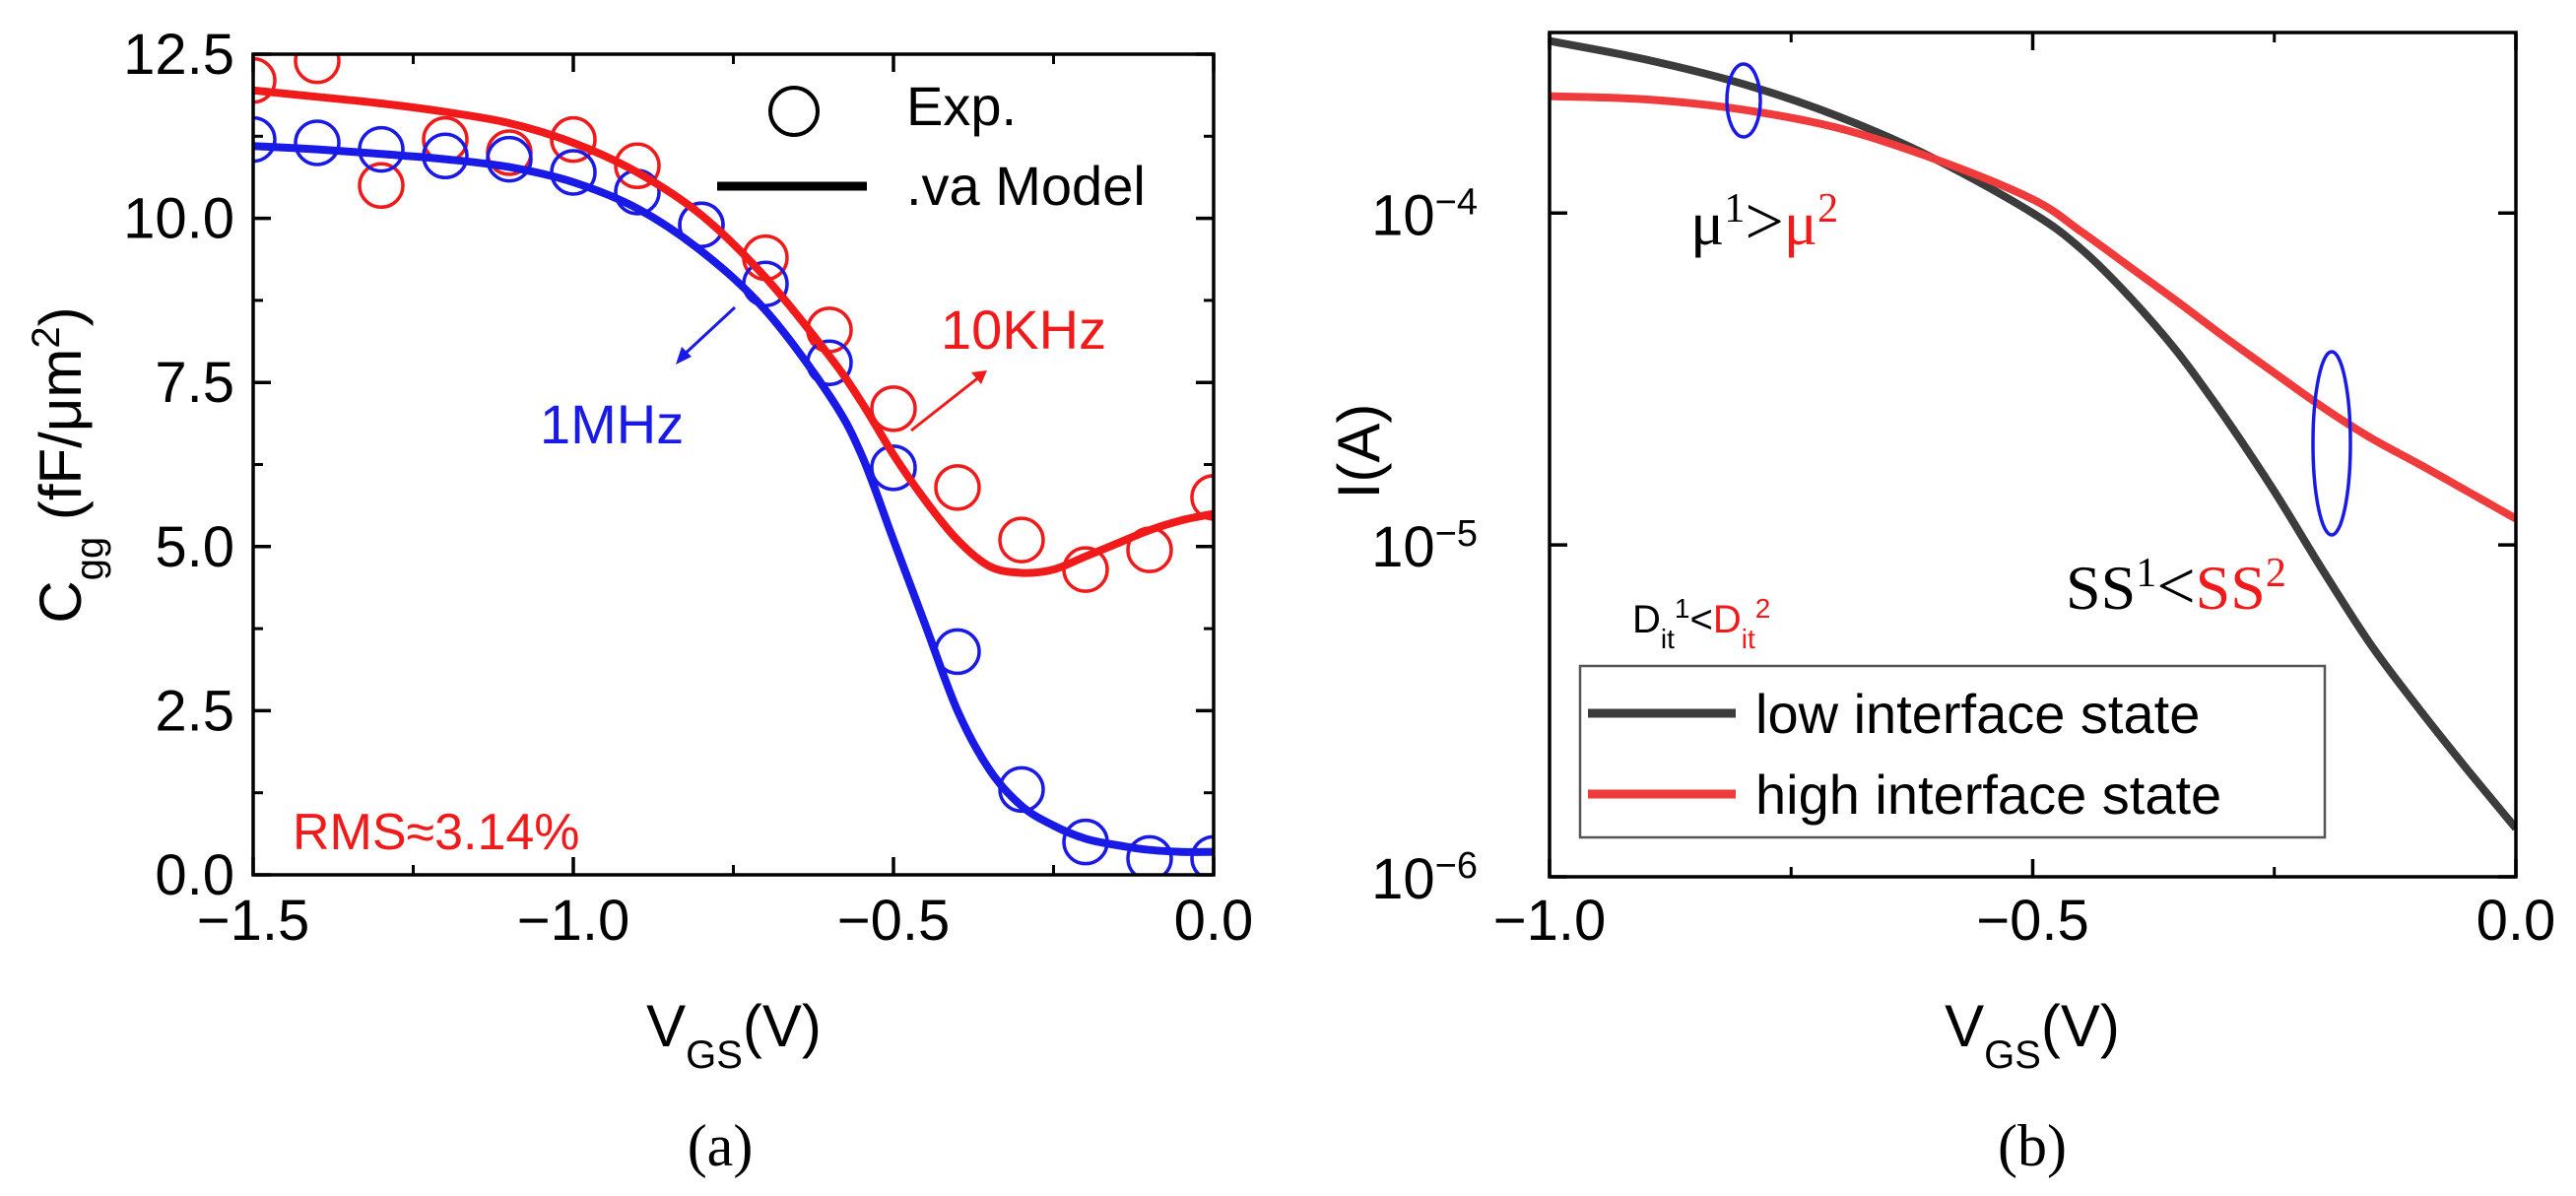 This screenshot has height=1196, width=2576. Describe the element at coordinates (1735, 209) in the screenshot. I see `mu-left-sup: 1` at that location.